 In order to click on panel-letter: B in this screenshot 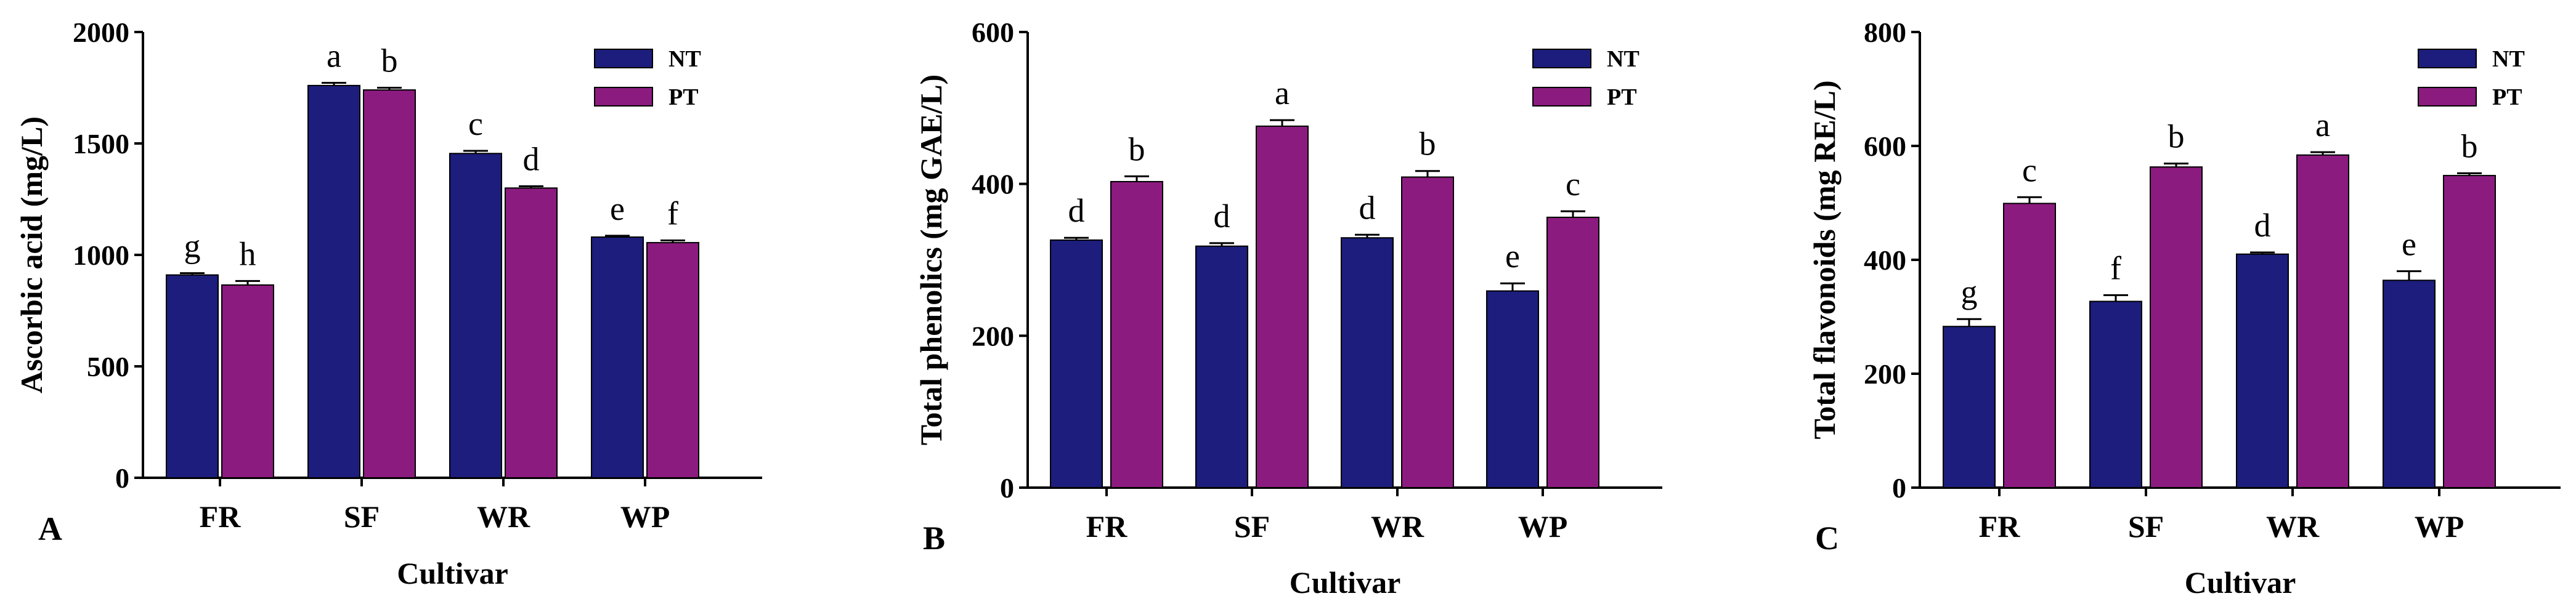, I will do `click(934, 538)`.